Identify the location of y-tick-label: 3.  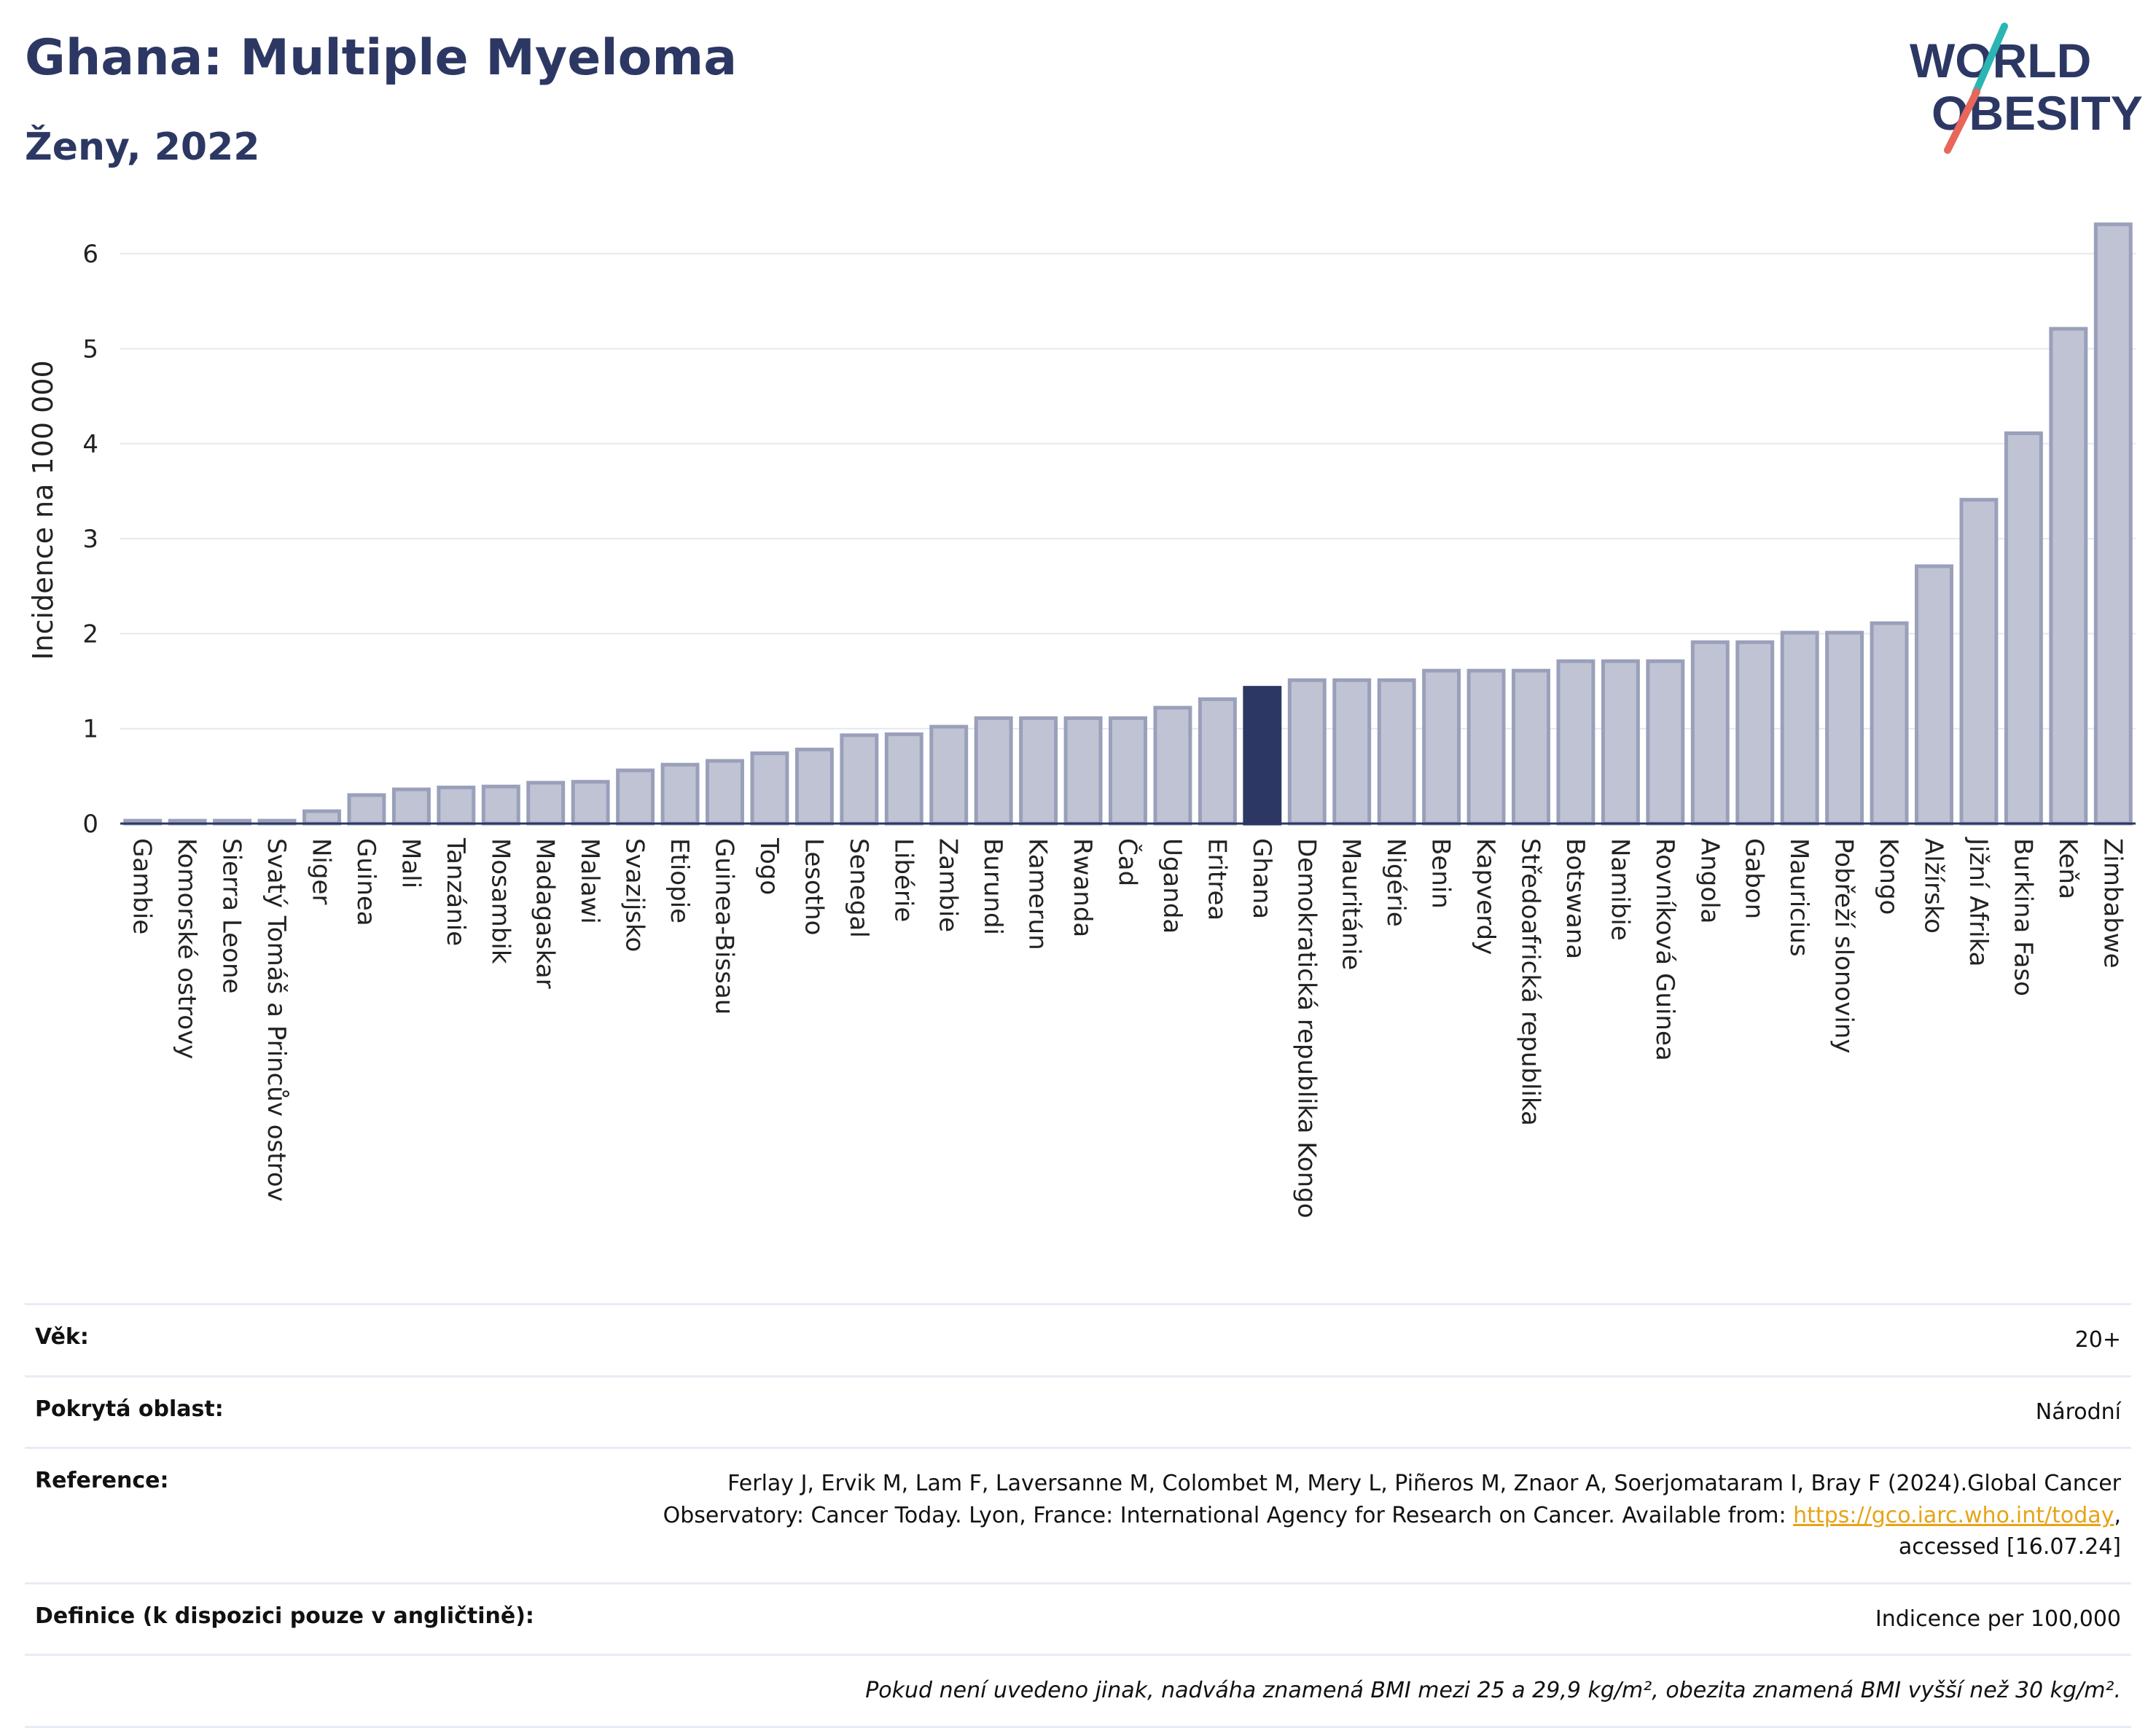
(90, 539).